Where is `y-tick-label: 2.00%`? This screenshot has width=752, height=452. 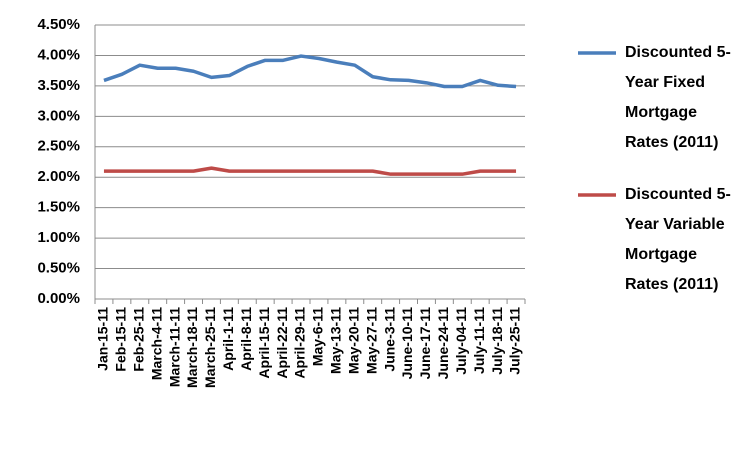
y-tick-label: 2.00% is located at coordinates (58, 176).